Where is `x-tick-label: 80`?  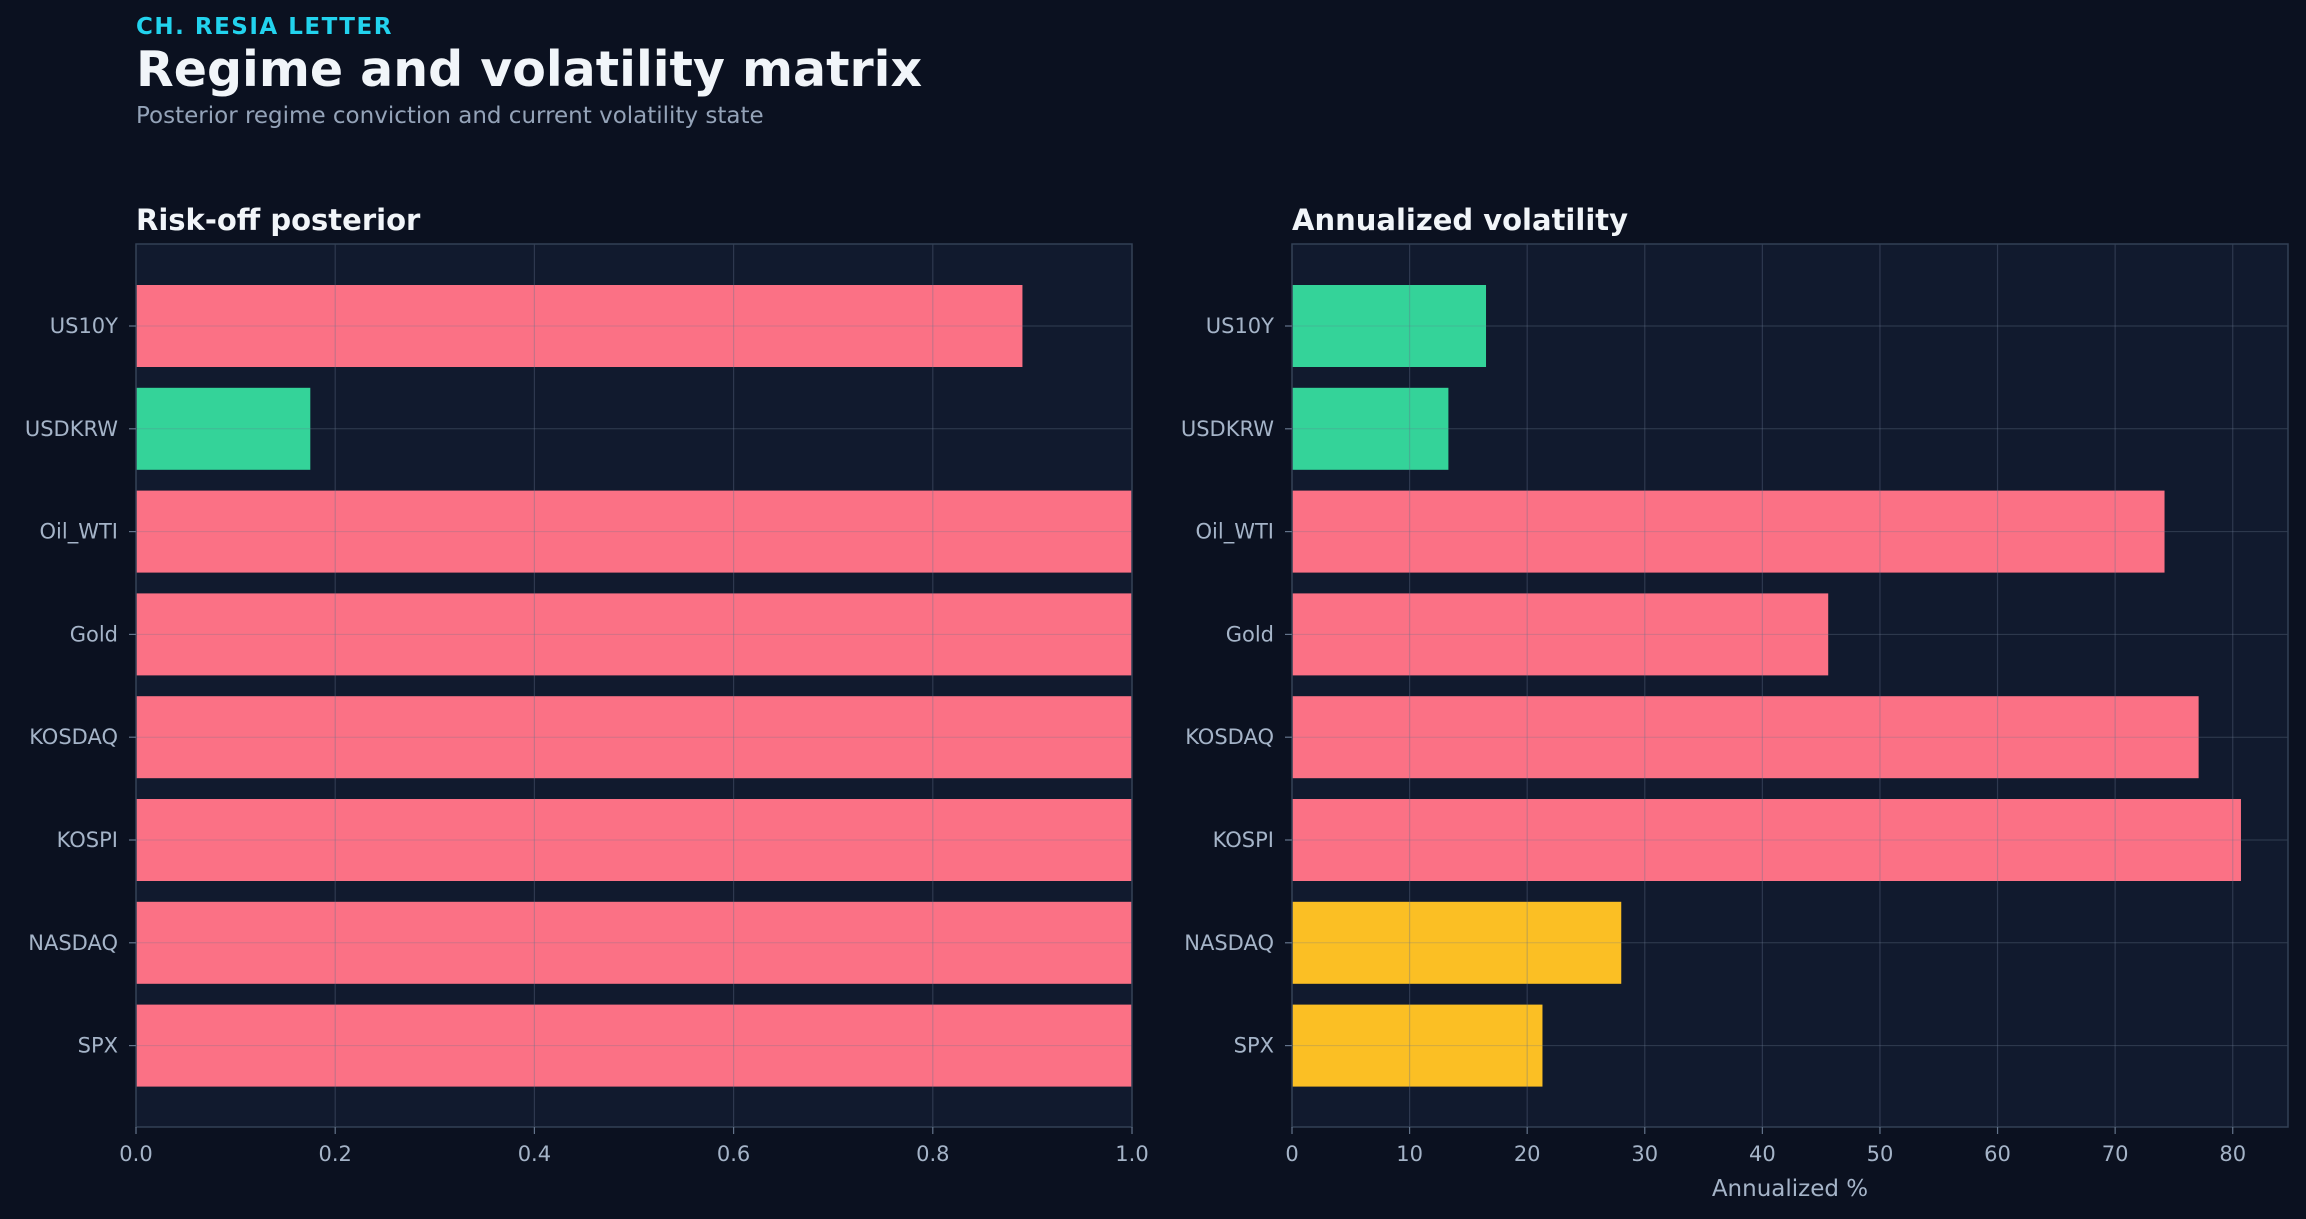
x-tick-label: 80 is located at coordinates (2232, 1154).